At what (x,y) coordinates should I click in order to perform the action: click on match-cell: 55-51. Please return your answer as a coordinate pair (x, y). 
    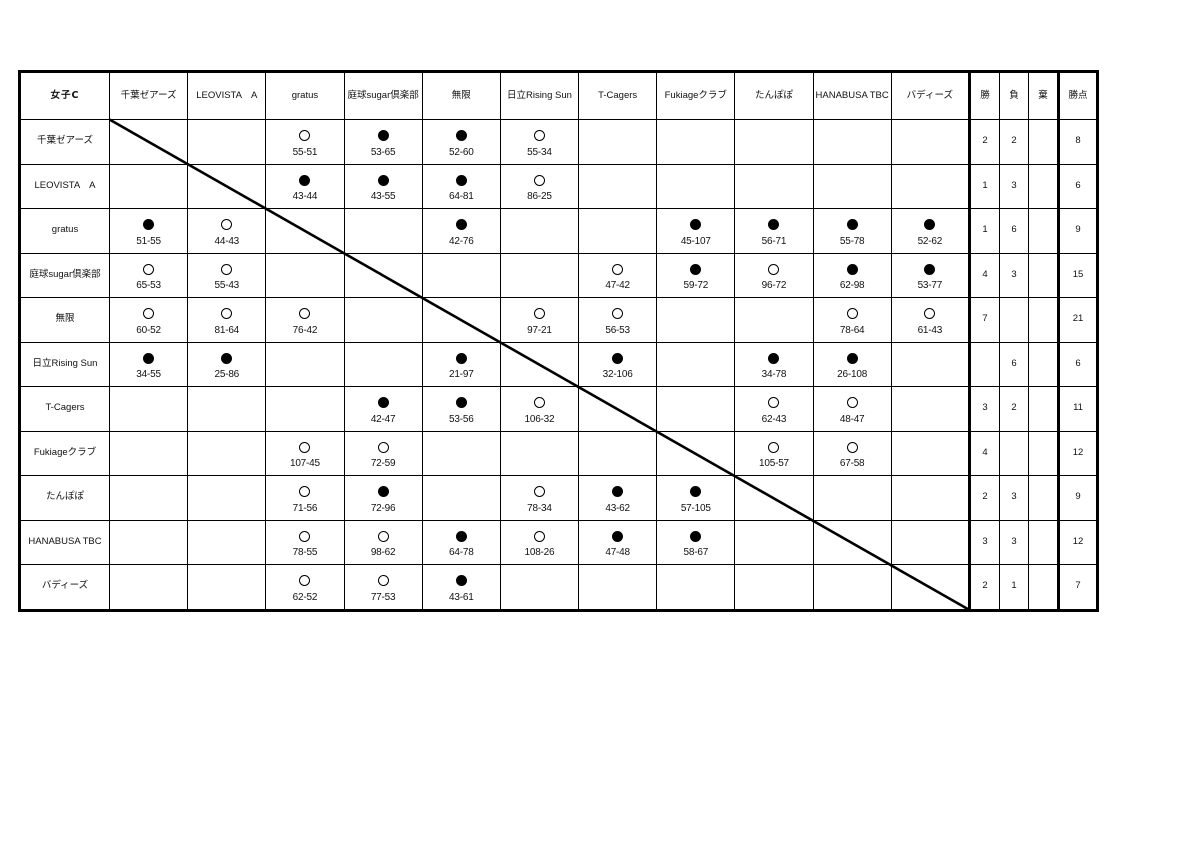
    Looking at the image, I should click on (305, 142).